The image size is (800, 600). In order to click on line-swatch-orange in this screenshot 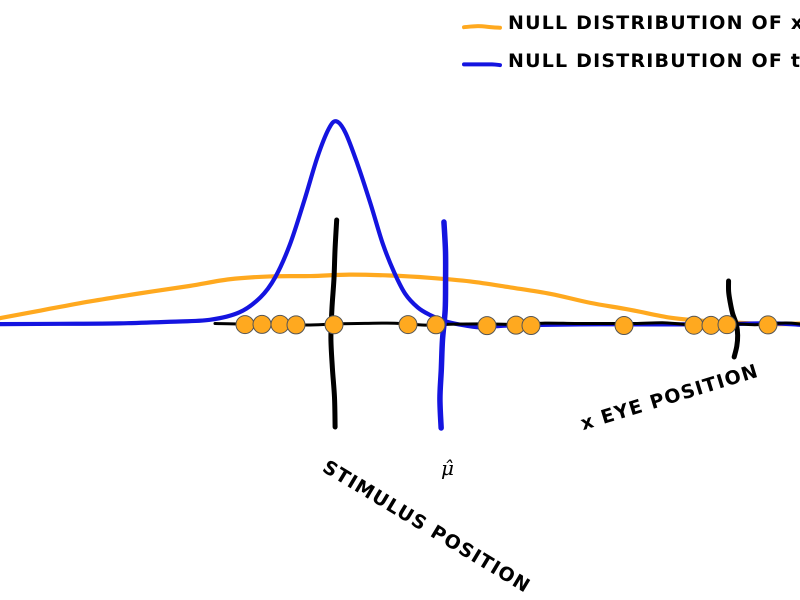, I will do `click(482, 27)`.